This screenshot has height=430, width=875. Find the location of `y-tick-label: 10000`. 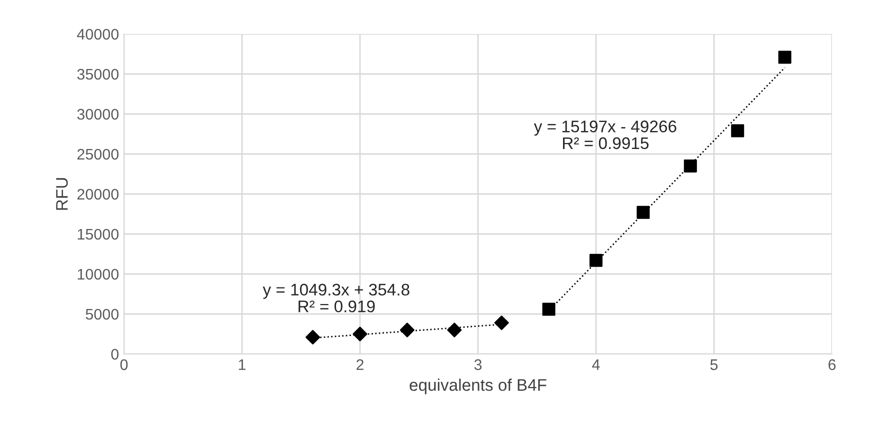

y-tick-label: 10000 is located at coordinates (98, 274).